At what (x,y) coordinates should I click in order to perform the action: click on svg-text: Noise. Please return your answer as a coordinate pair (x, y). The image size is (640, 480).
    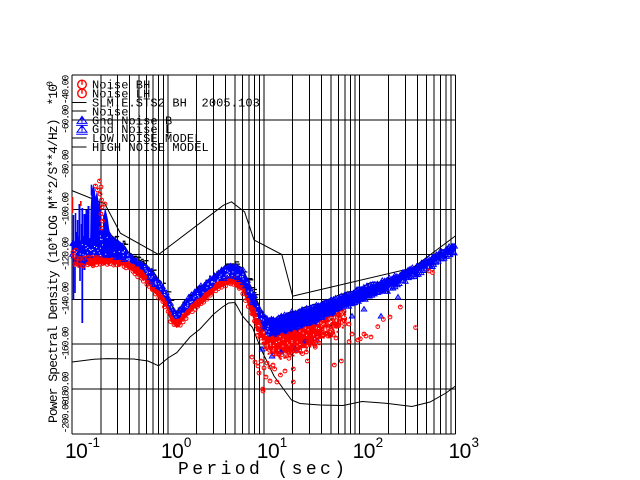
    Looking at the image, I should click on (110, 112).